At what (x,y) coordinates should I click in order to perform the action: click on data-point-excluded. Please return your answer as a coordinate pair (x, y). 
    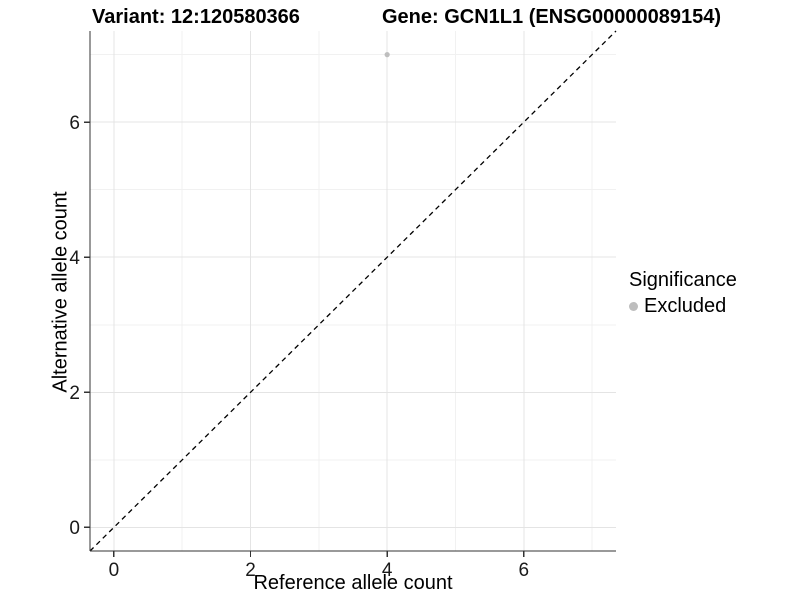
    Looking at the image, I should click on (387, 55).